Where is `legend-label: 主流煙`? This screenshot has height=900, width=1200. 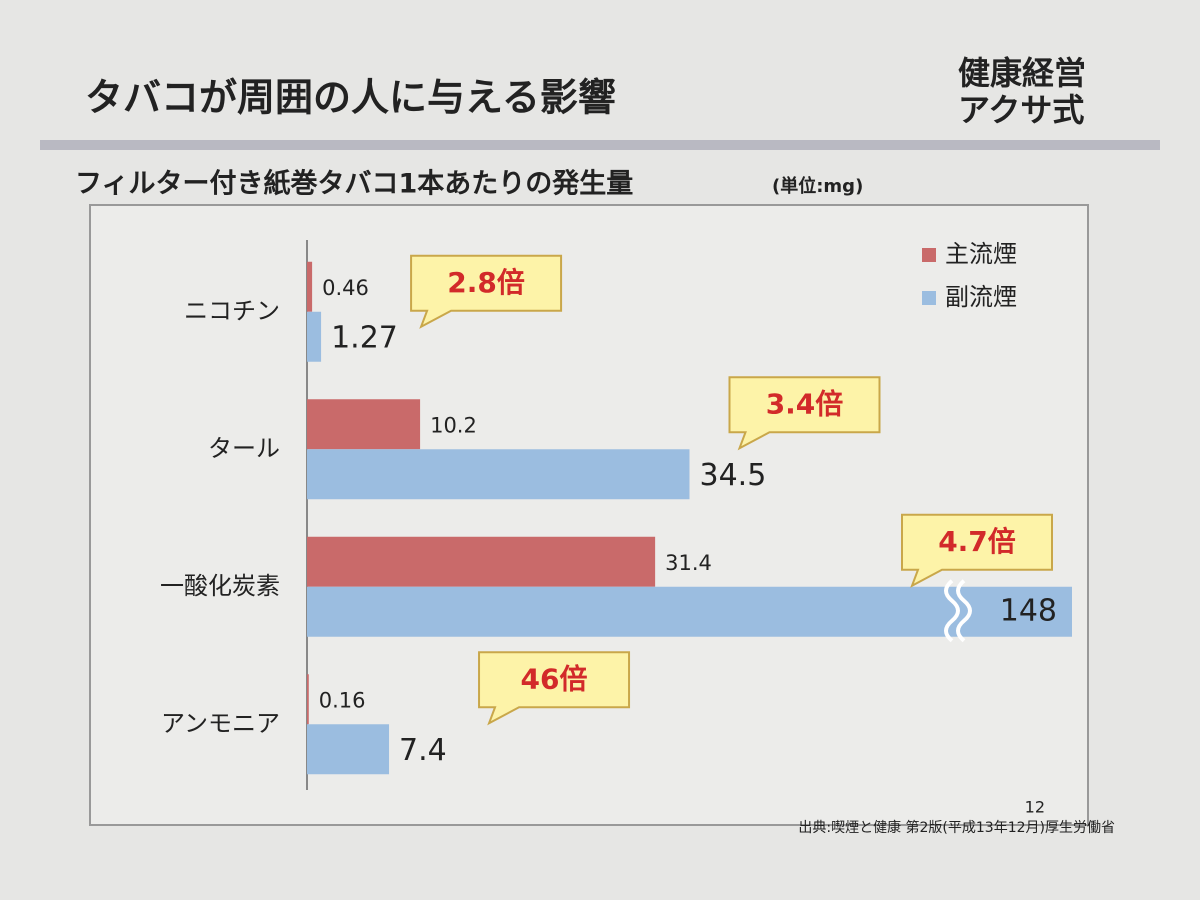
legend-label: 主流煙 is located at coordinates (981, 254).